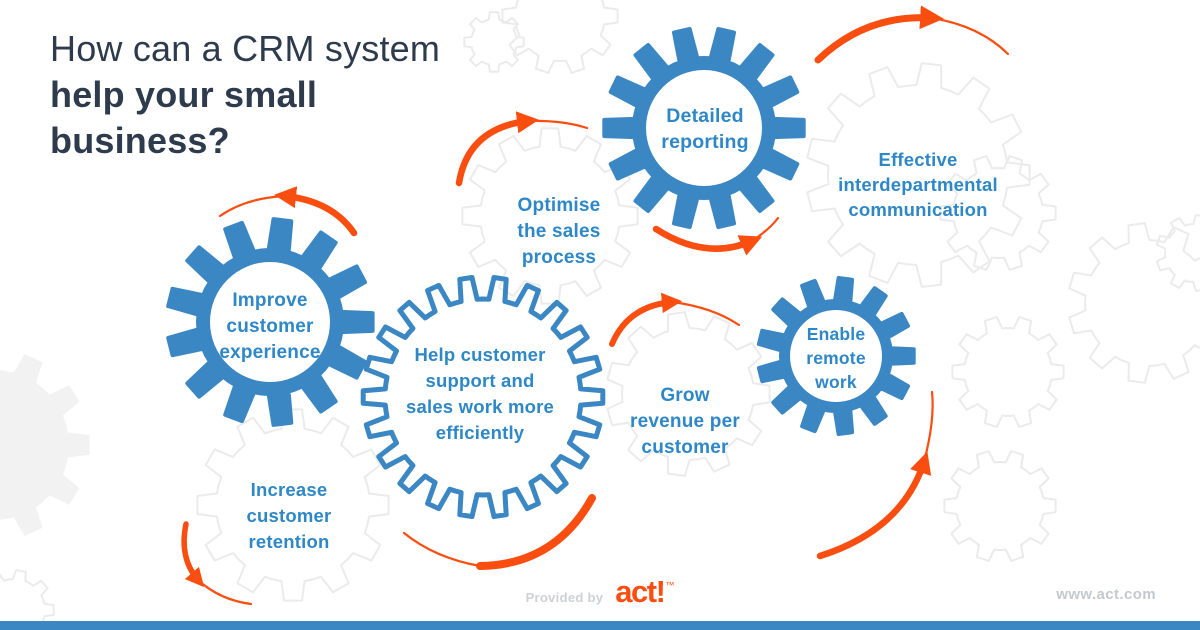 This screenshot has width=1200, height=630. What do you see at coordinates (217, 563) in the screenshot?
I see `arc-increase-retention-icon` at bounding box center [217, 563].